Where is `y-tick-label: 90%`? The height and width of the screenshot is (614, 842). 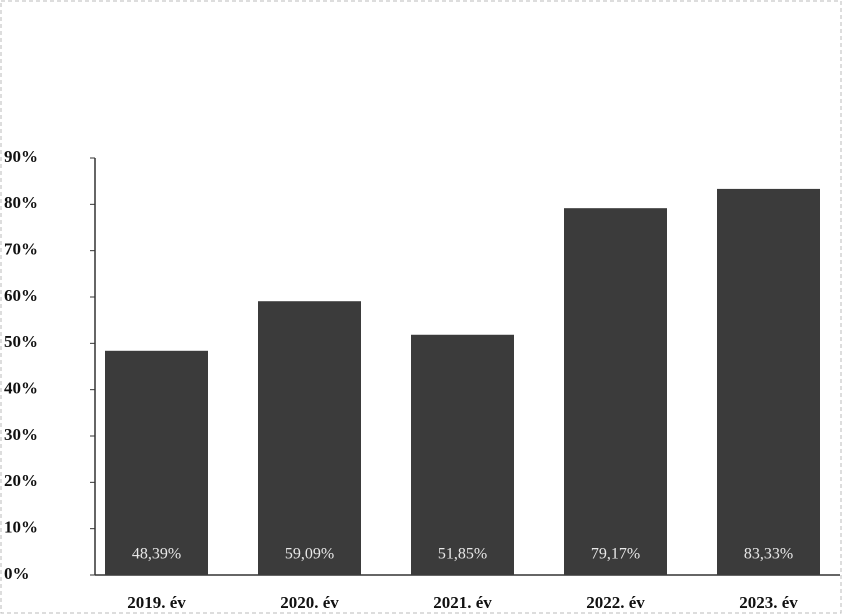 y-tick-label: 90% is located at coordinates (21, 156).